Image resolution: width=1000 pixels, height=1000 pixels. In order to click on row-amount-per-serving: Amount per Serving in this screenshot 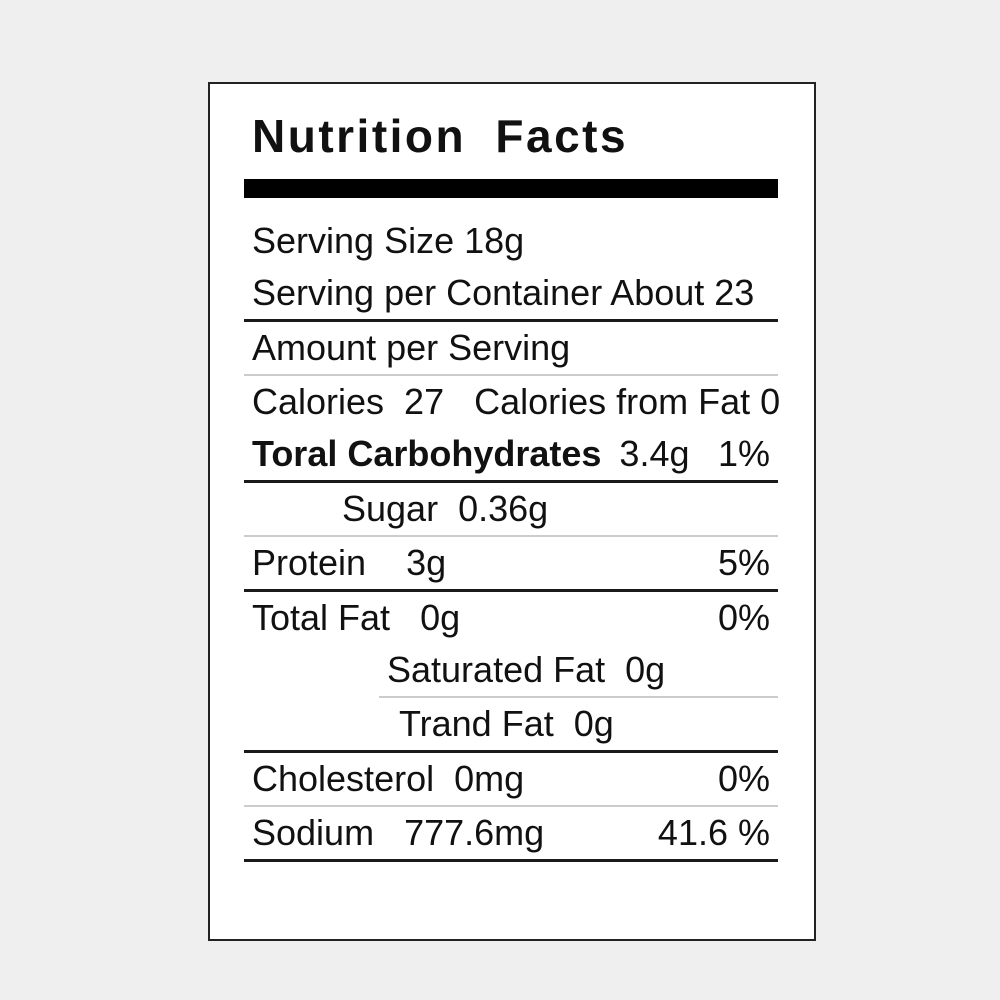, I will do `click(511, 348)`.